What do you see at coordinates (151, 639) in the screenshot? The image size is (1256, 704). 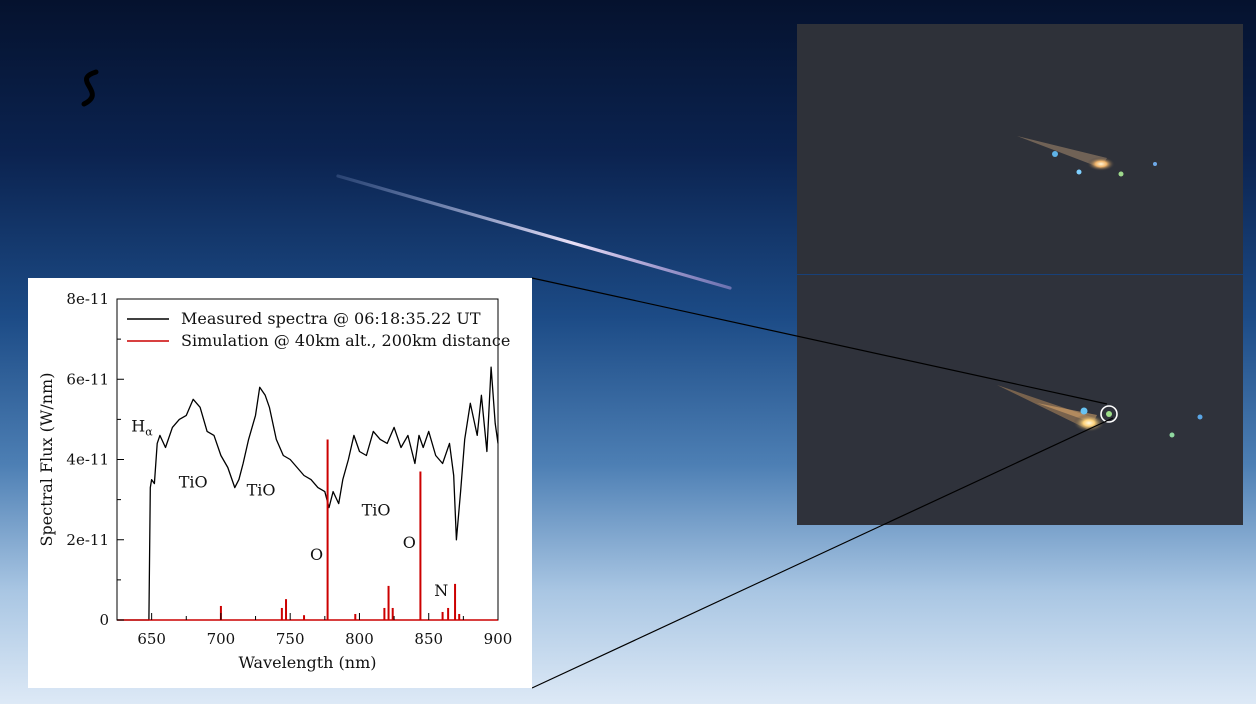 I see `x-tick-label: 650` at bounding box center [151, 639].